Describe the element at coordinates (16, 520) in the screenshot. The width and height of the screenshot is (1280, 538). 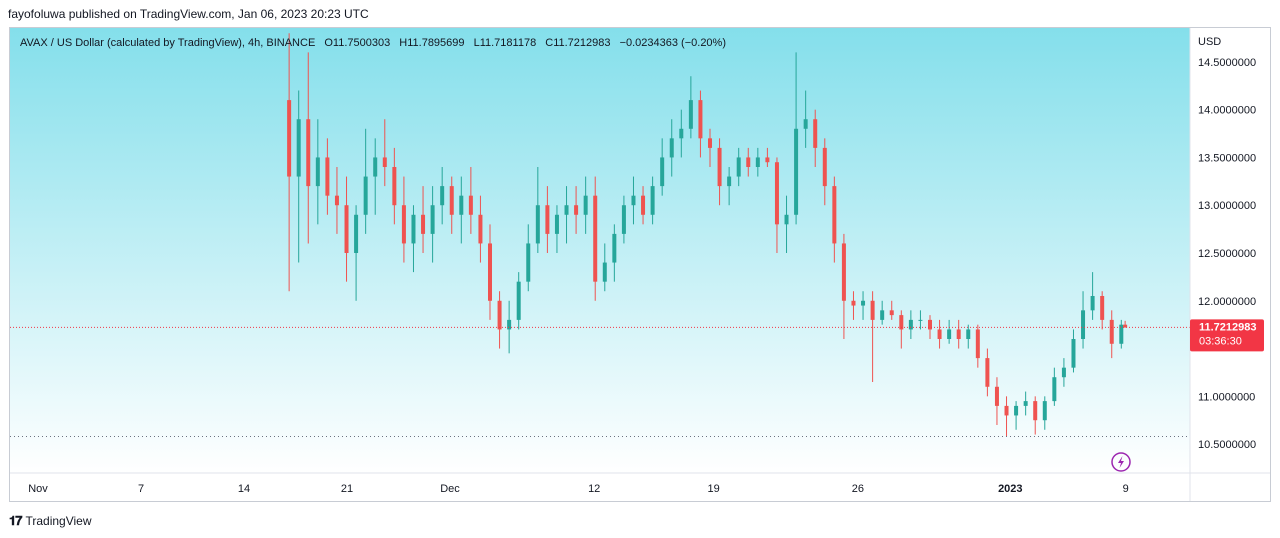
I see `tradingview-logo-icon: 𝟏𝟕` at that location.